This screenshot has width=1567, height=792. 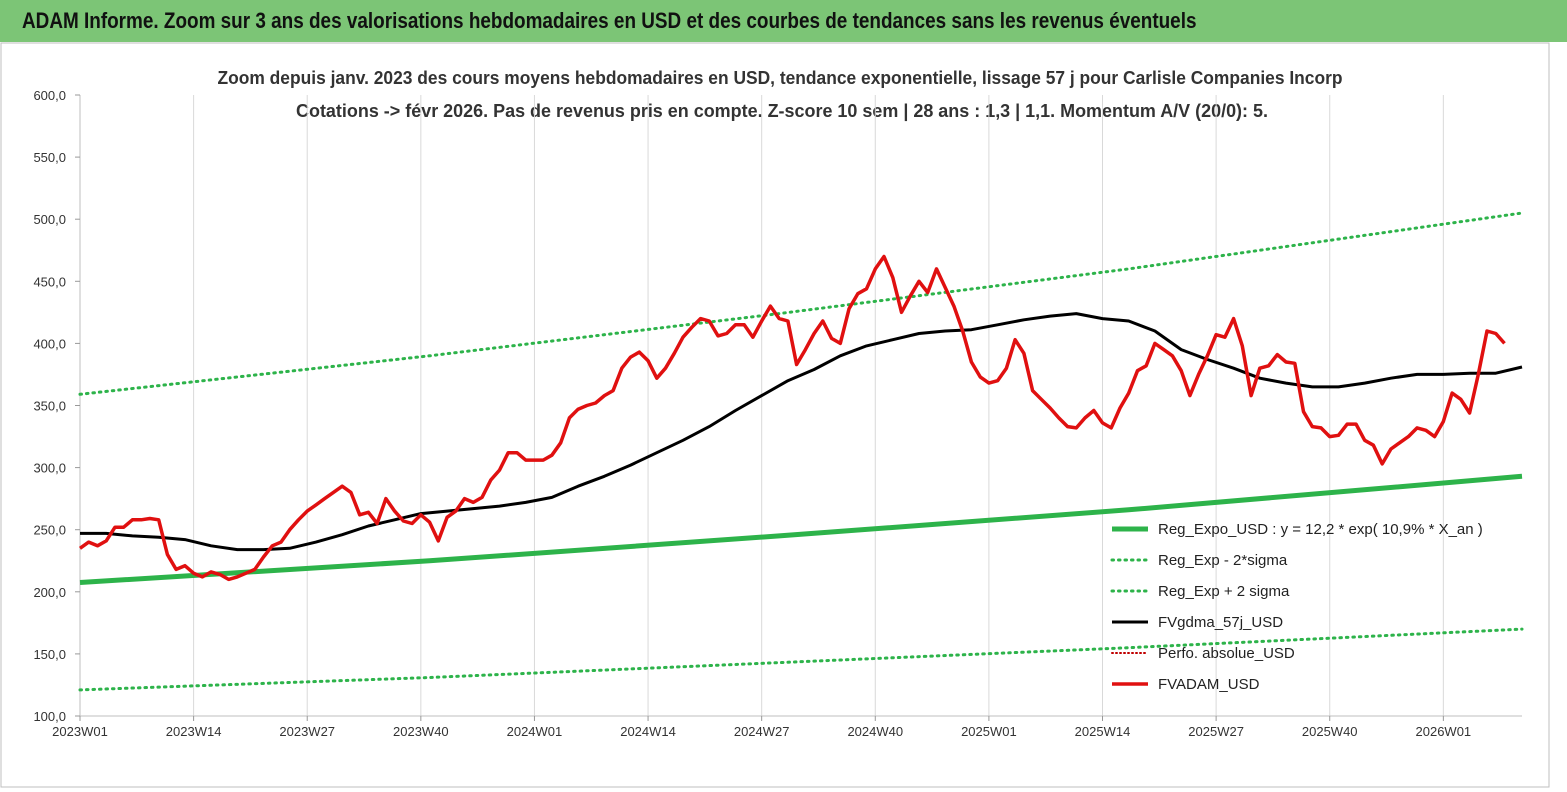 I want to click on y-tick-label: 350,0, so click(x=49, y=406).